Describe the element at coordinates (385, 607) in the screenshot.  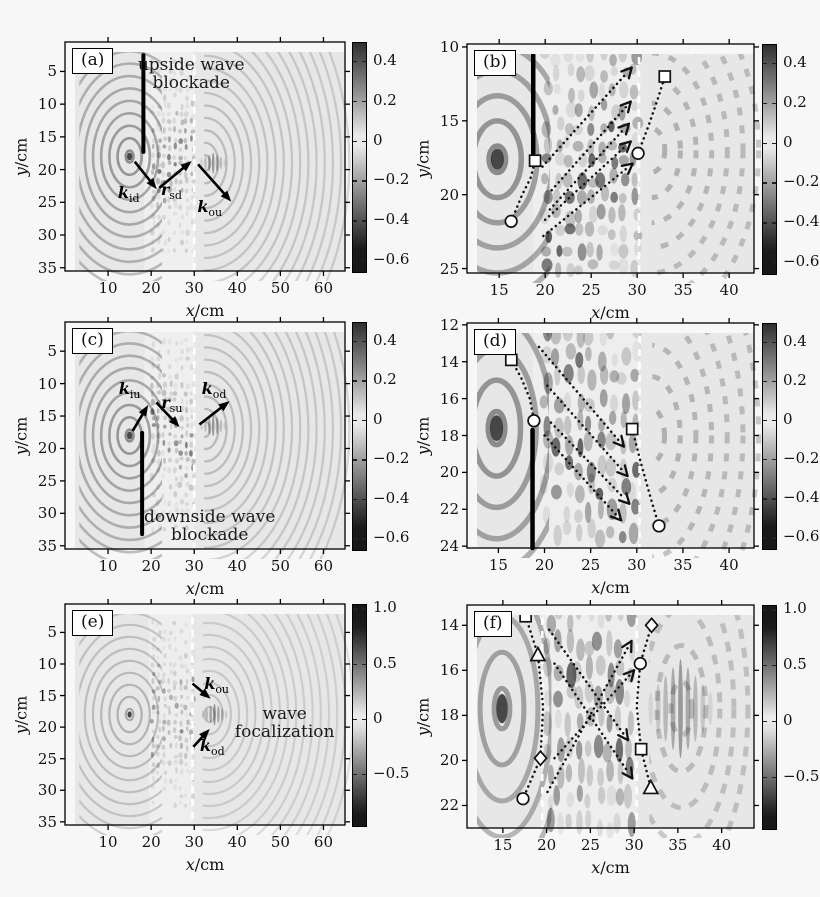
I see `colorbar-tick-label: 1.0` at that location.